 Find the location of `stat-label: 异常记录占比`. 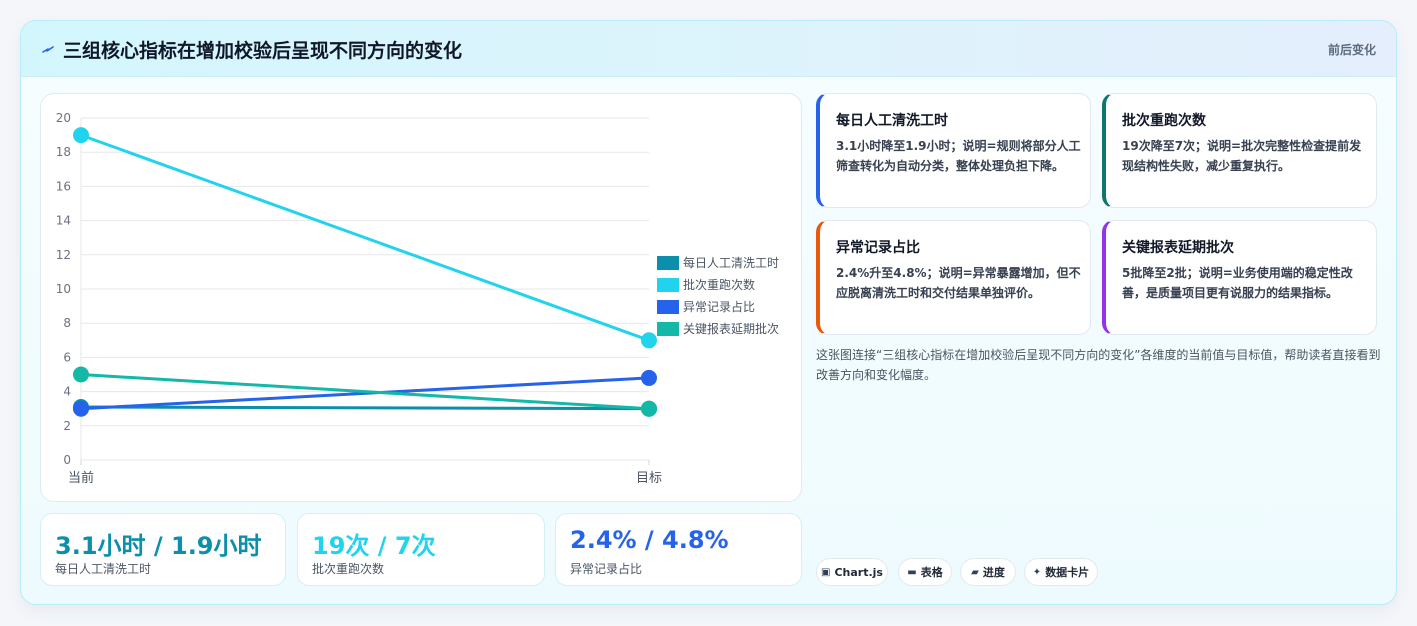

stat-label: 异常记录占比 is located at coordinates (606, 569).